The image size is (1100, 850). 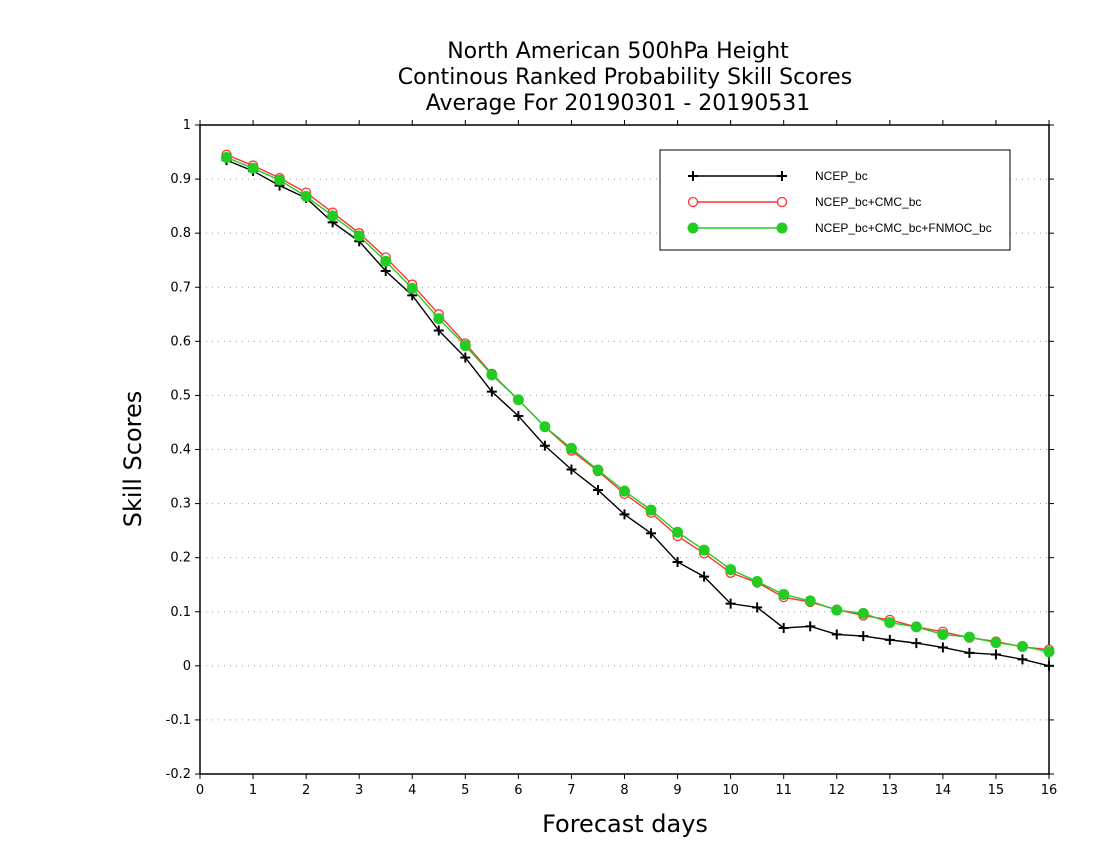 I want to click on y-tick-label: 0.3, so click(x=180, y=504).